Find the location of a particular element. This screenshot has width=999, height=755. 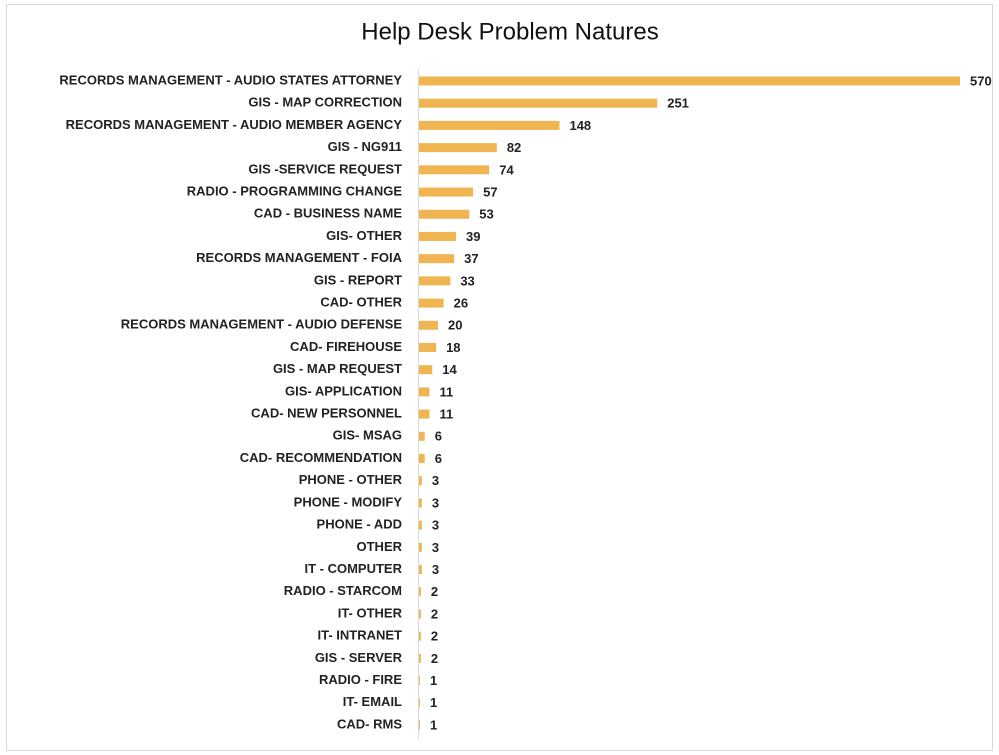

category-label: PHONE - OTHER is located at coordinates (351, 479).